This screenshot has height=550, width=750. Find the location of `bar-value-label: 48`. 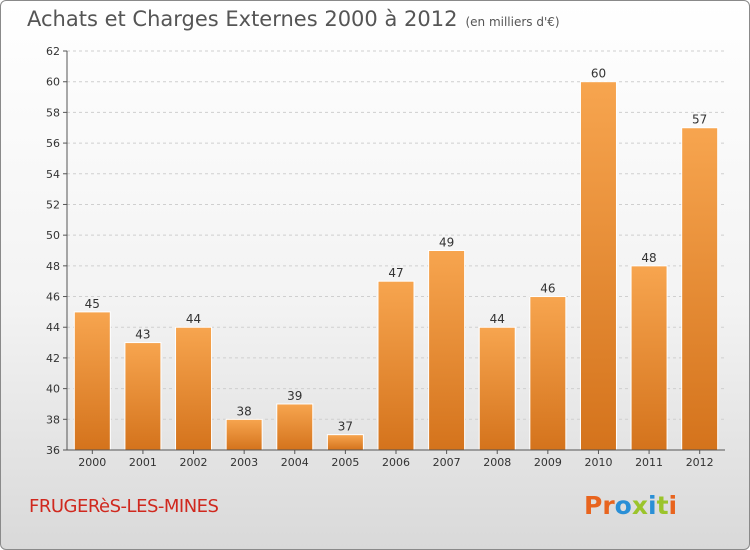

bar-value-label: 48 is located at coordinates (648, 258).